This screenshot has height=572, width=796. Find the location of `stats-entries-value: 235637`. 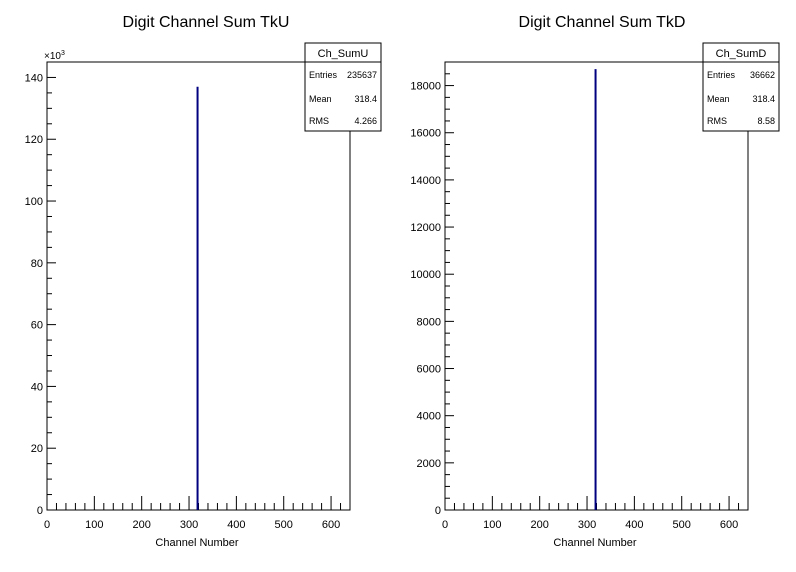

stats-entries-value: 235637 is located at coordinates (362, 75).